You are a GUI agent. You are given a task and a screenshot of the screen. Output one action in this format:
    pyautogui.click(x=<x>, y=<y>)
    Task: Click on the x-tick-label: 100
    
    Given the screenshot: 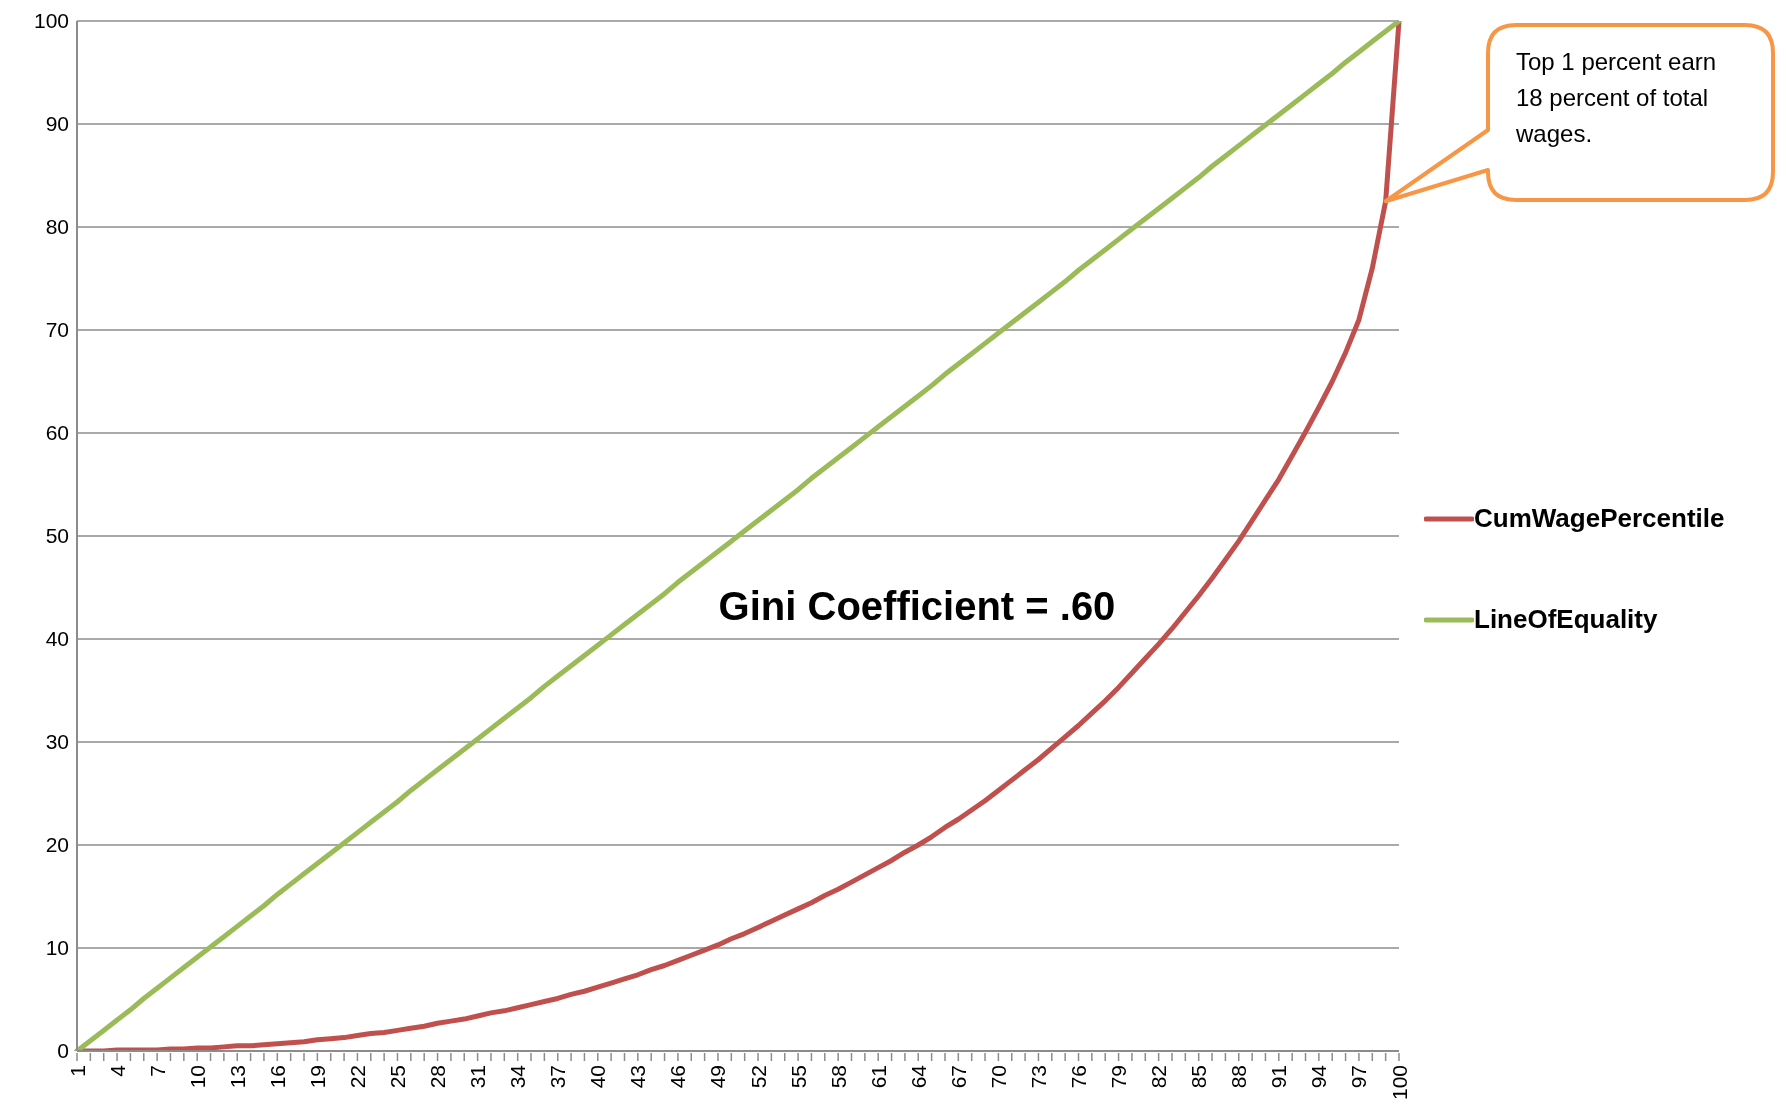 What is the action you would take?
    pyautogui.click(x=1399, y=1083)
    